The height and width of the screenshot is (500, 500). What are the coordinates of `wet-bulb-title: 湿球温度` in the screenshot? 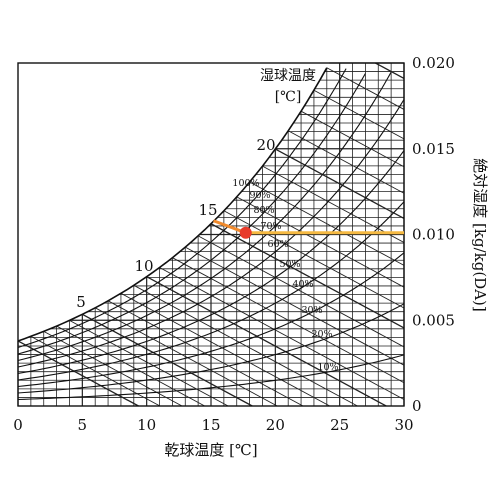 It's located at (288, 76).